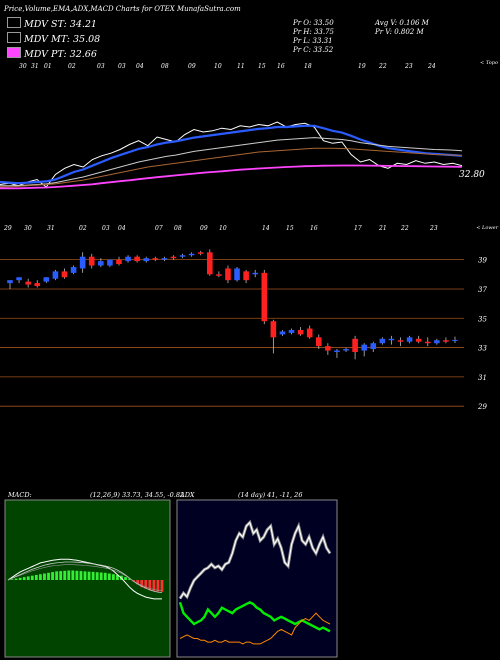 This screenshot has width=500, height=660. Describe the element at coordinates (255, 560) in the screenshot. I see `series-adx-white` at that location.